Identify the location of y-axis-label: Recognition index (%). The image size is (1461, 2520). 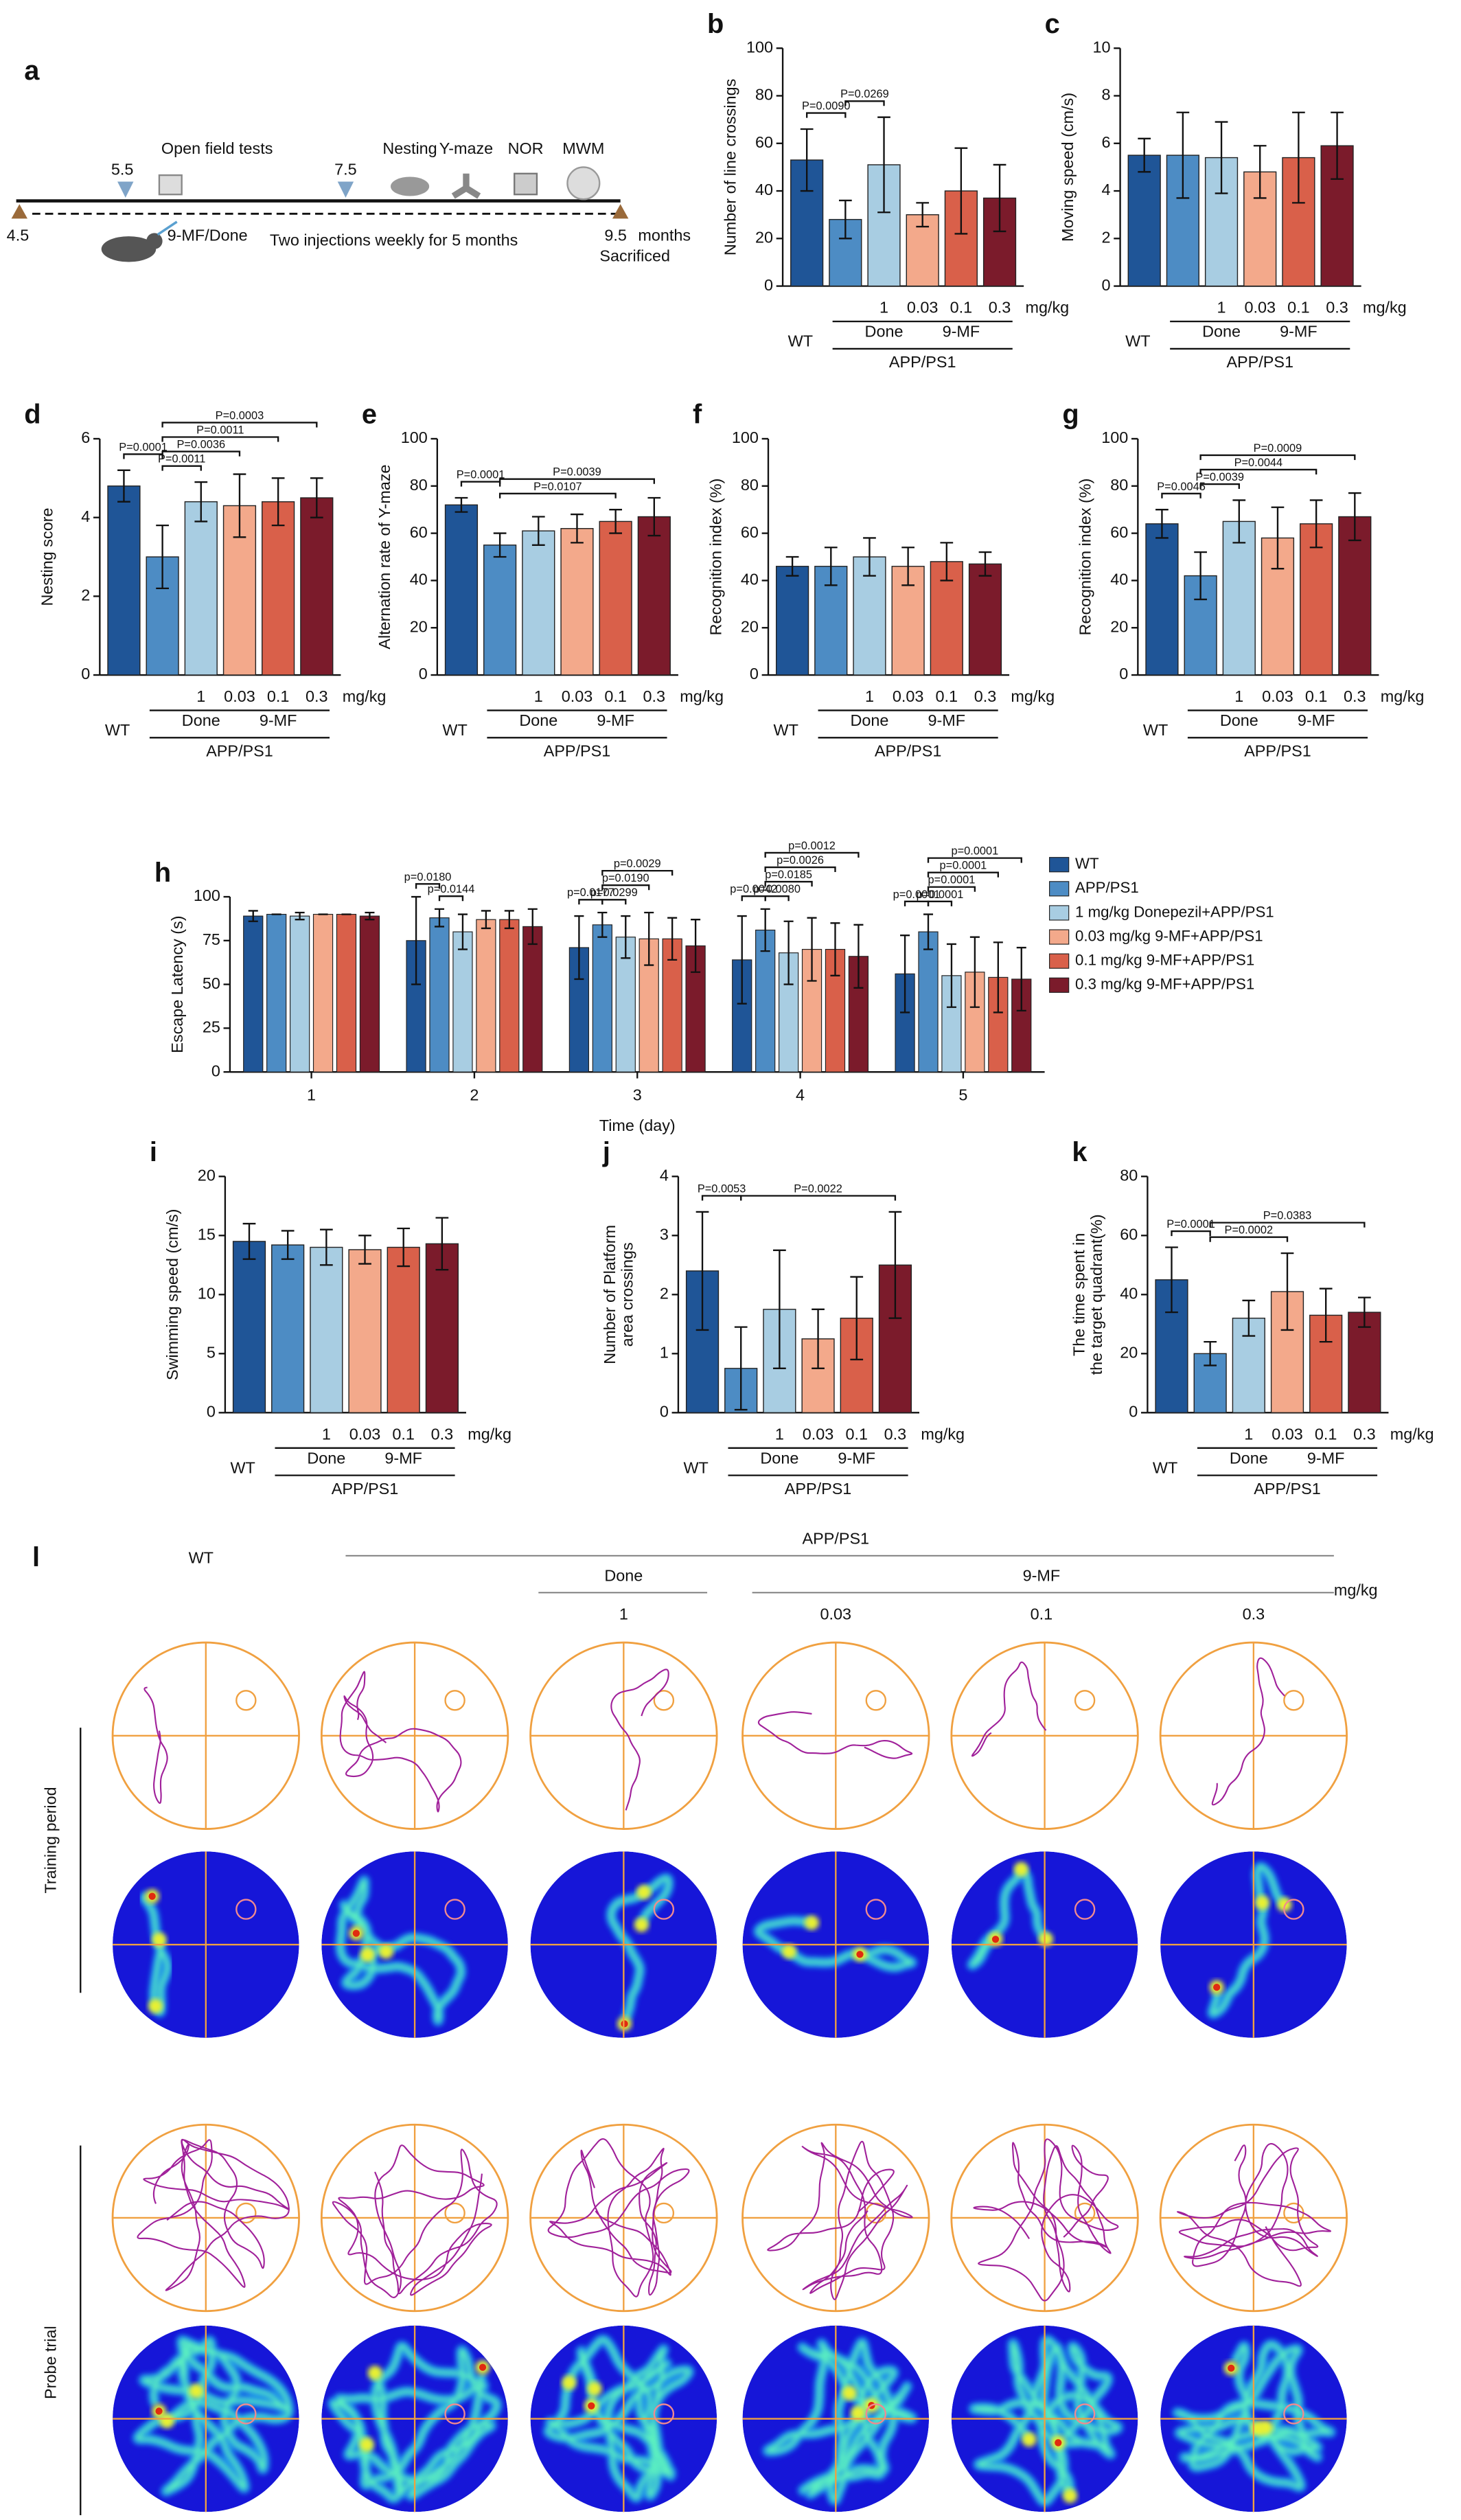
(715, 557).